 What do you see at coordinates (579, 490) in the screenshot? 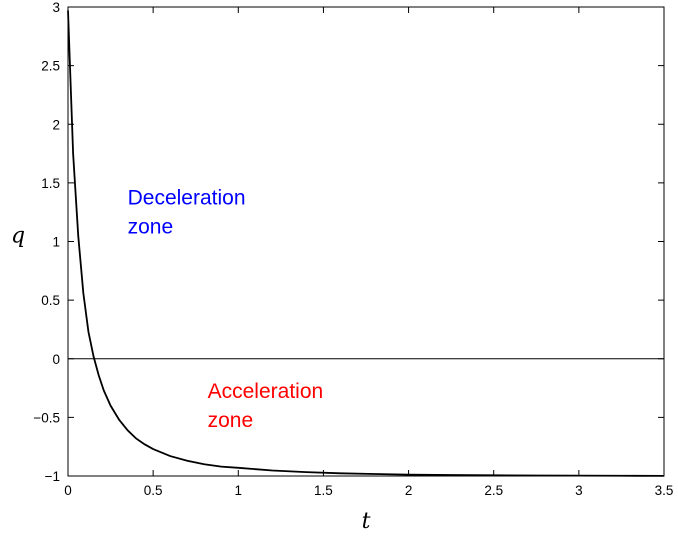
I see `x-tick-label: 3` at bounding box center [579, 490].